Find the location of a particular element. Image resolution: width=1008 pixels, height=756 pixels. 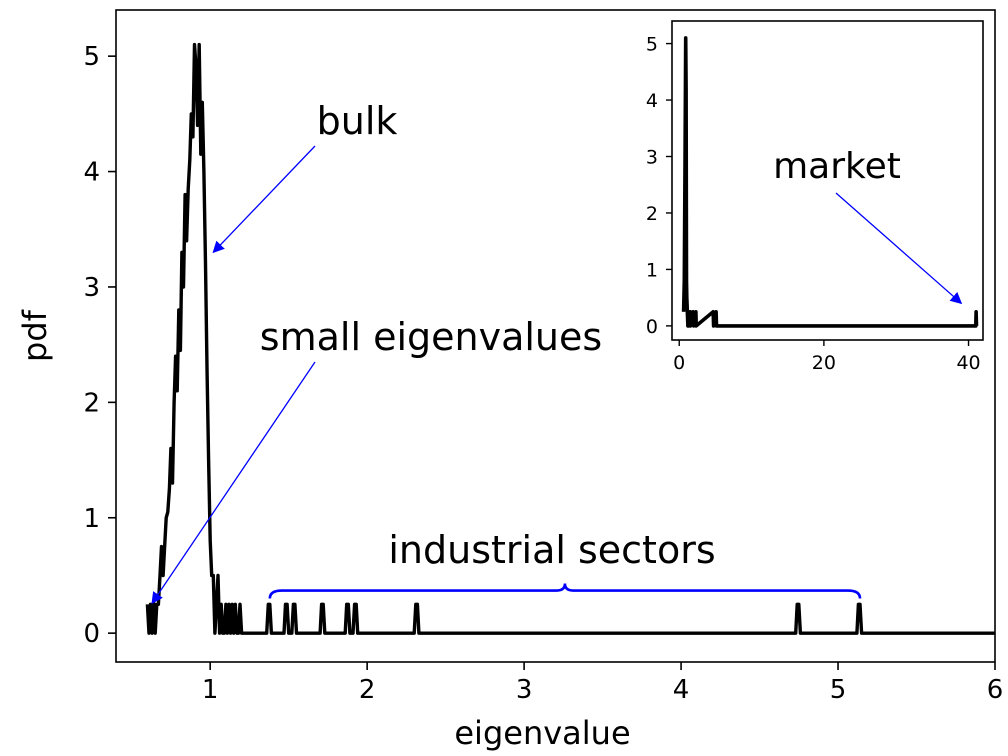

annotation-bulk-label: bulk is located at coordinates (357, 121).